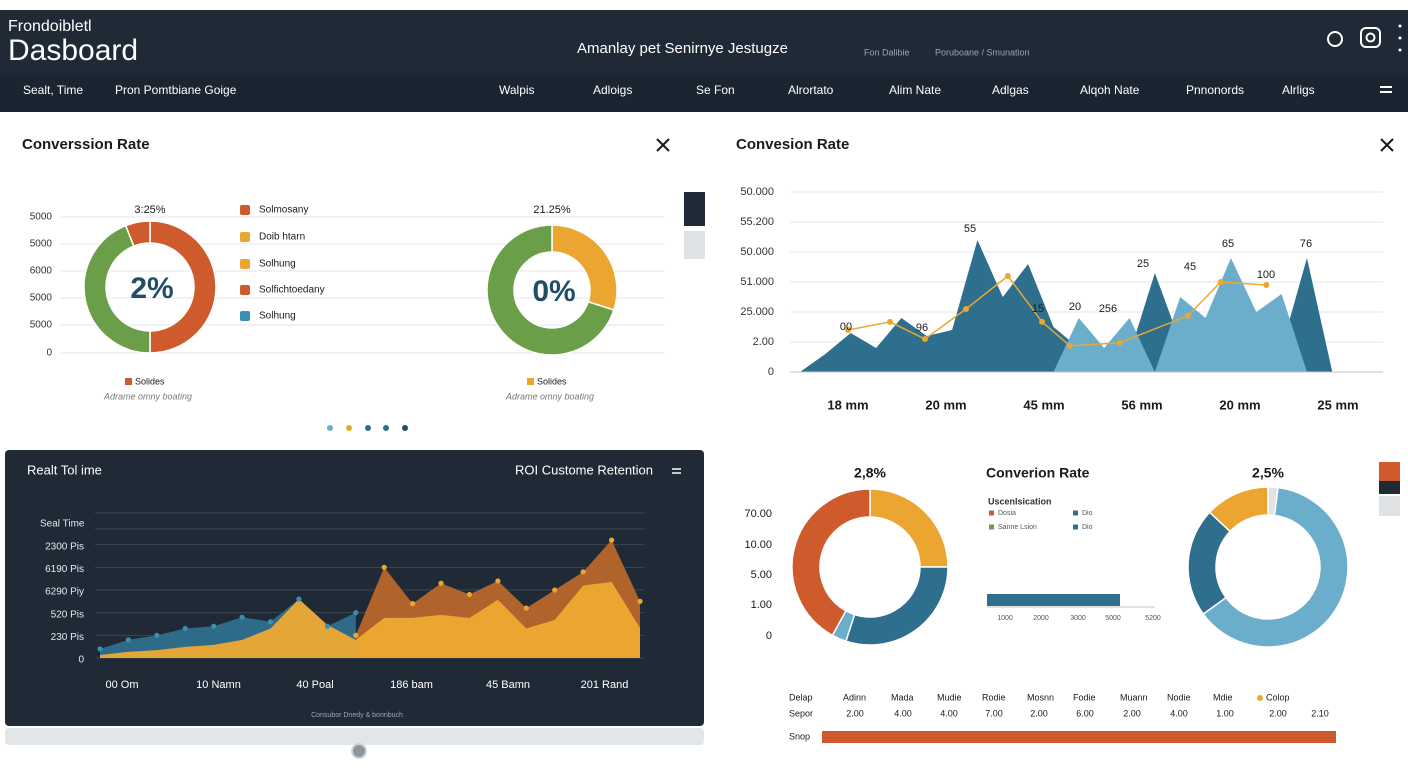  What do you see at coordinates (1141, 404) in the screenshot?
I see `x-label: 56 mm` at bounding box center [1141, 404].